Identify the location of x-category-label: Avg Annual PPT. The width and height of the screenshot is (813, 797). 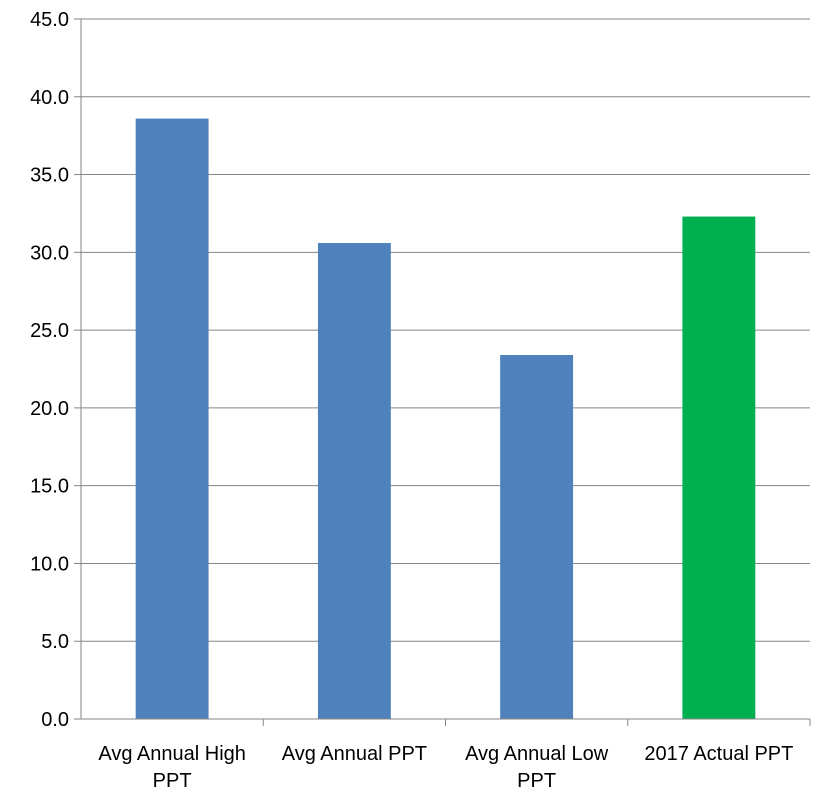
(354, 754).